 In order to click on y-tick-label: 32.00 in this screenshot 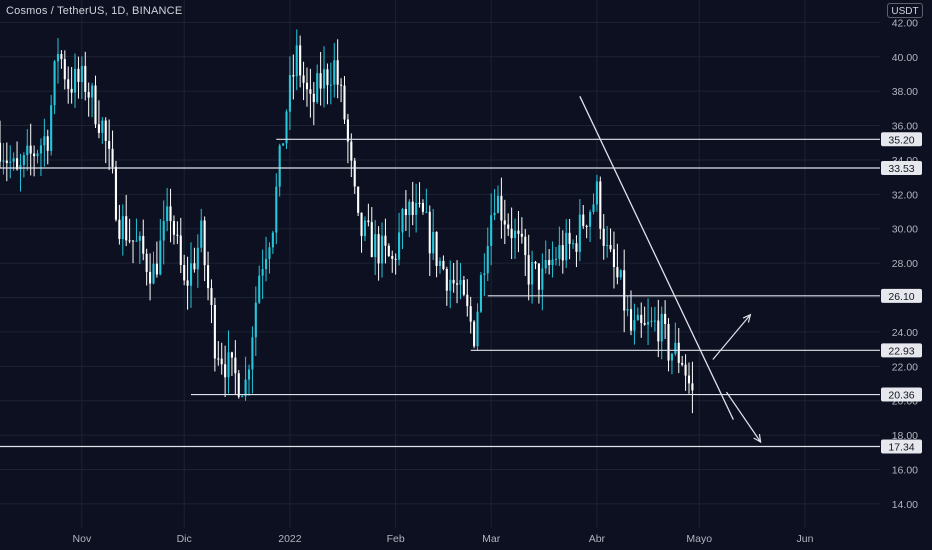, I will do `click(905, 195)`.